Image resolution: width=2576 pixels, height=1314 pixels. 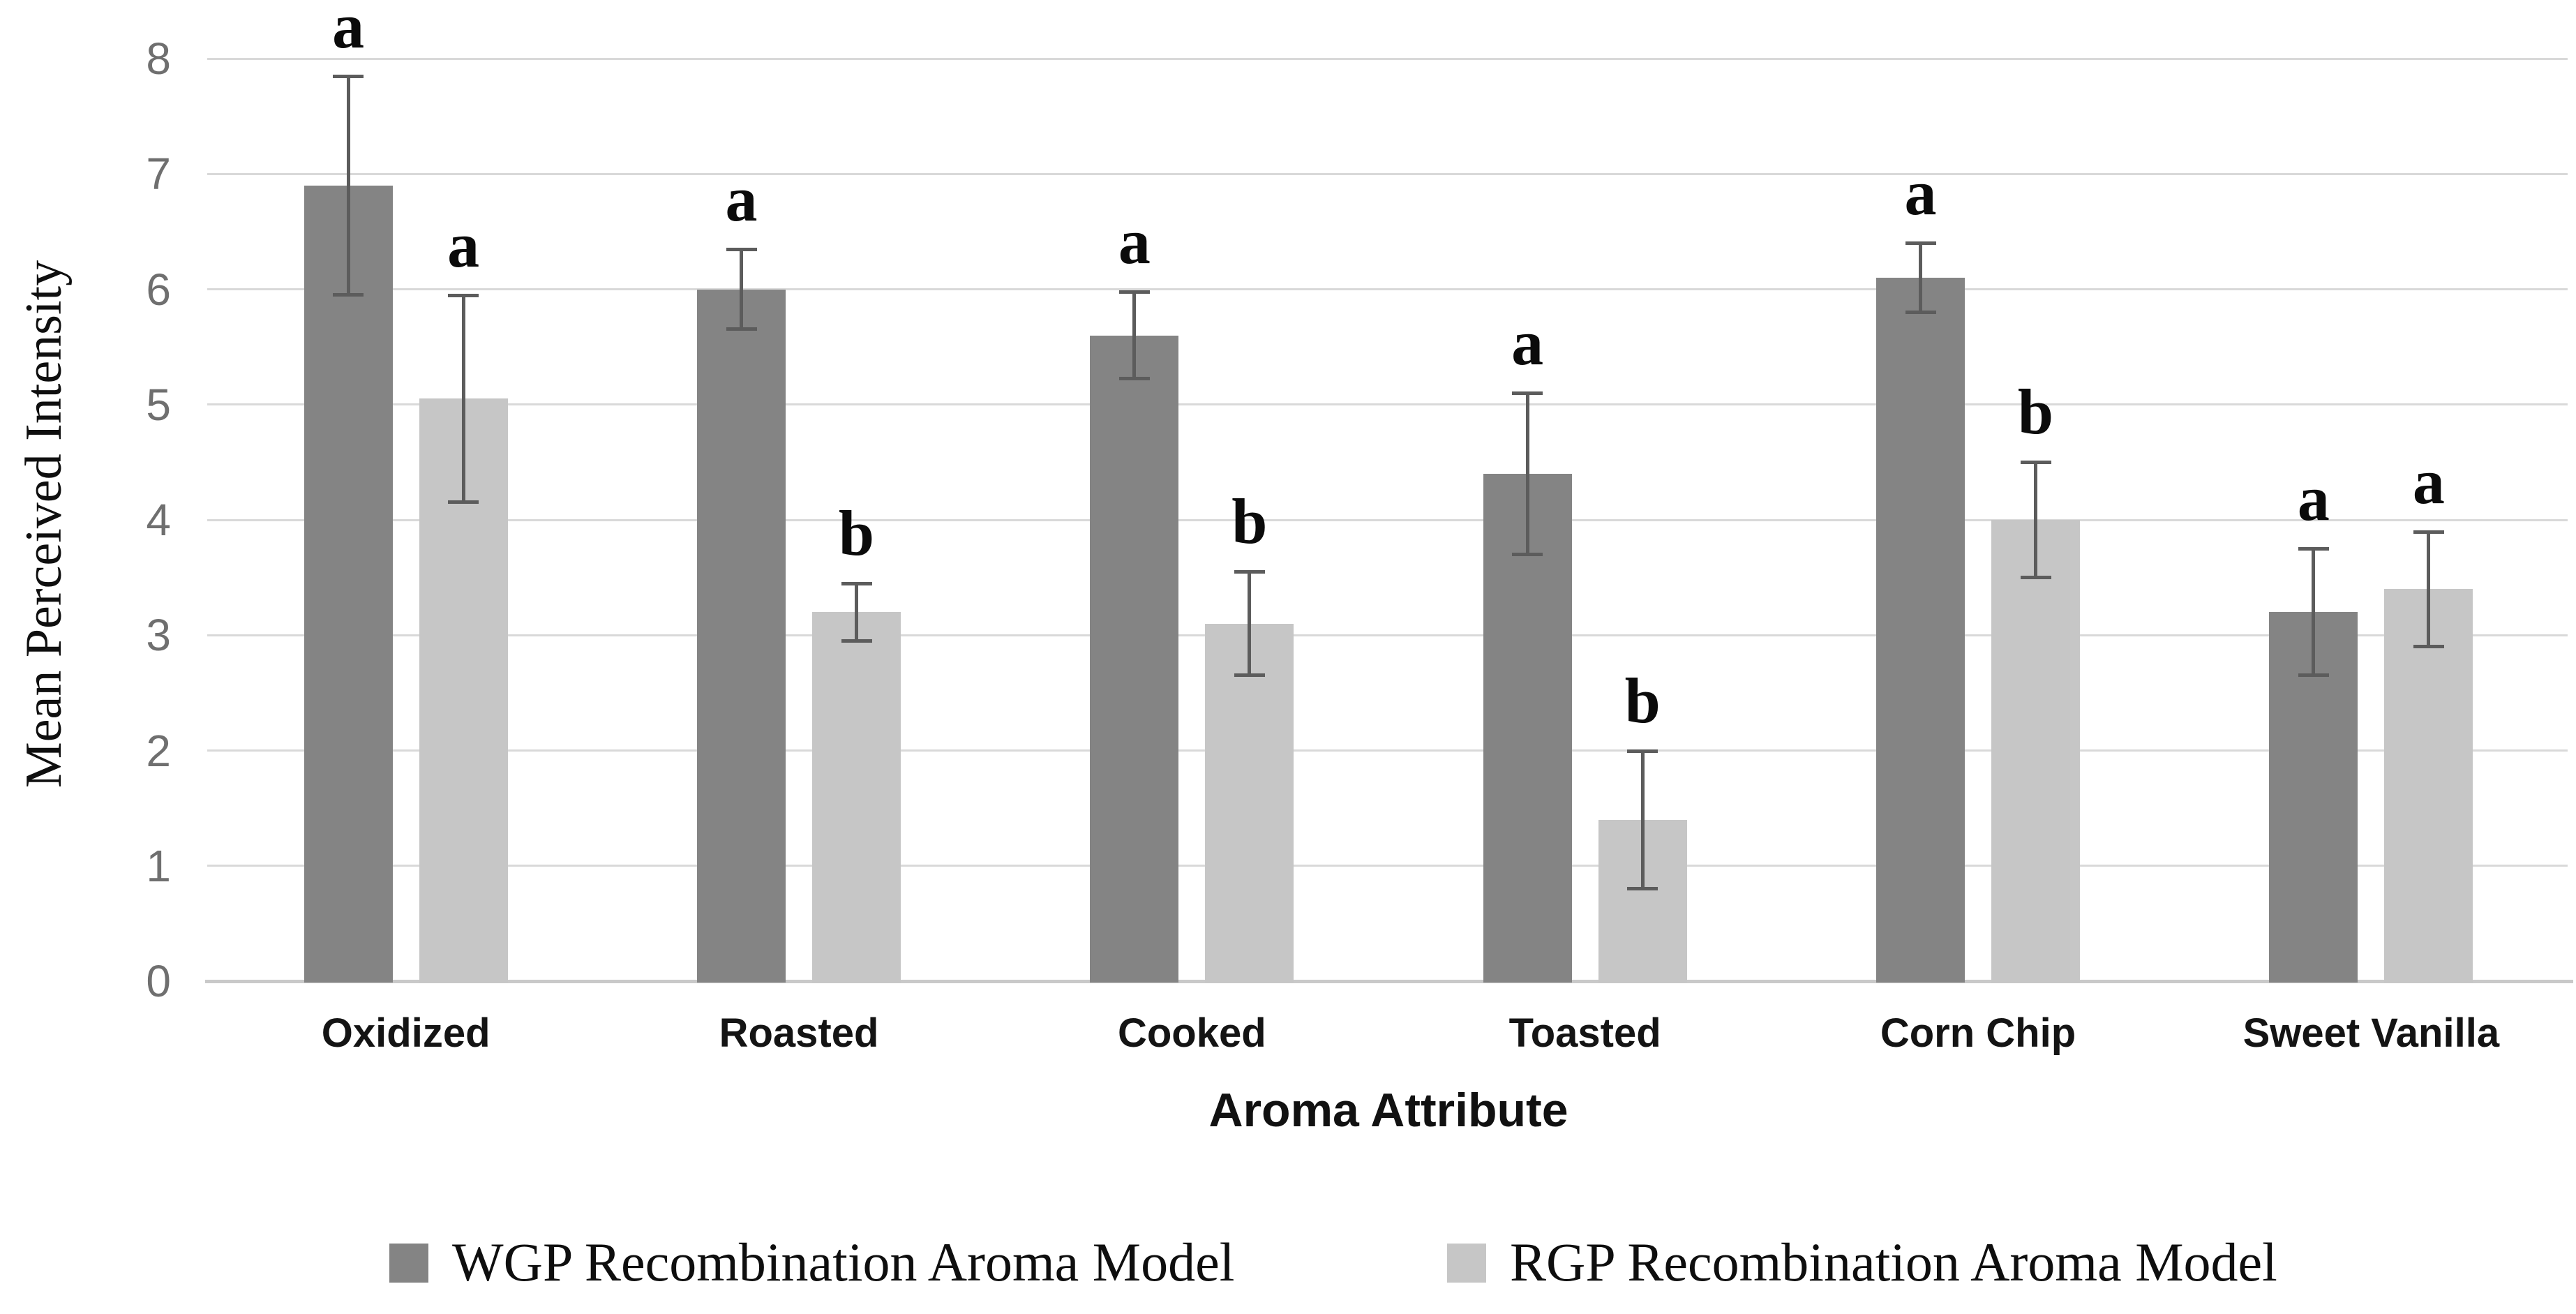 What do you see at coordinates (1388, 1110) in the screenshot?
I see `x-axis-title: Aroma Attribute` at bounding box center [1388, 1110].